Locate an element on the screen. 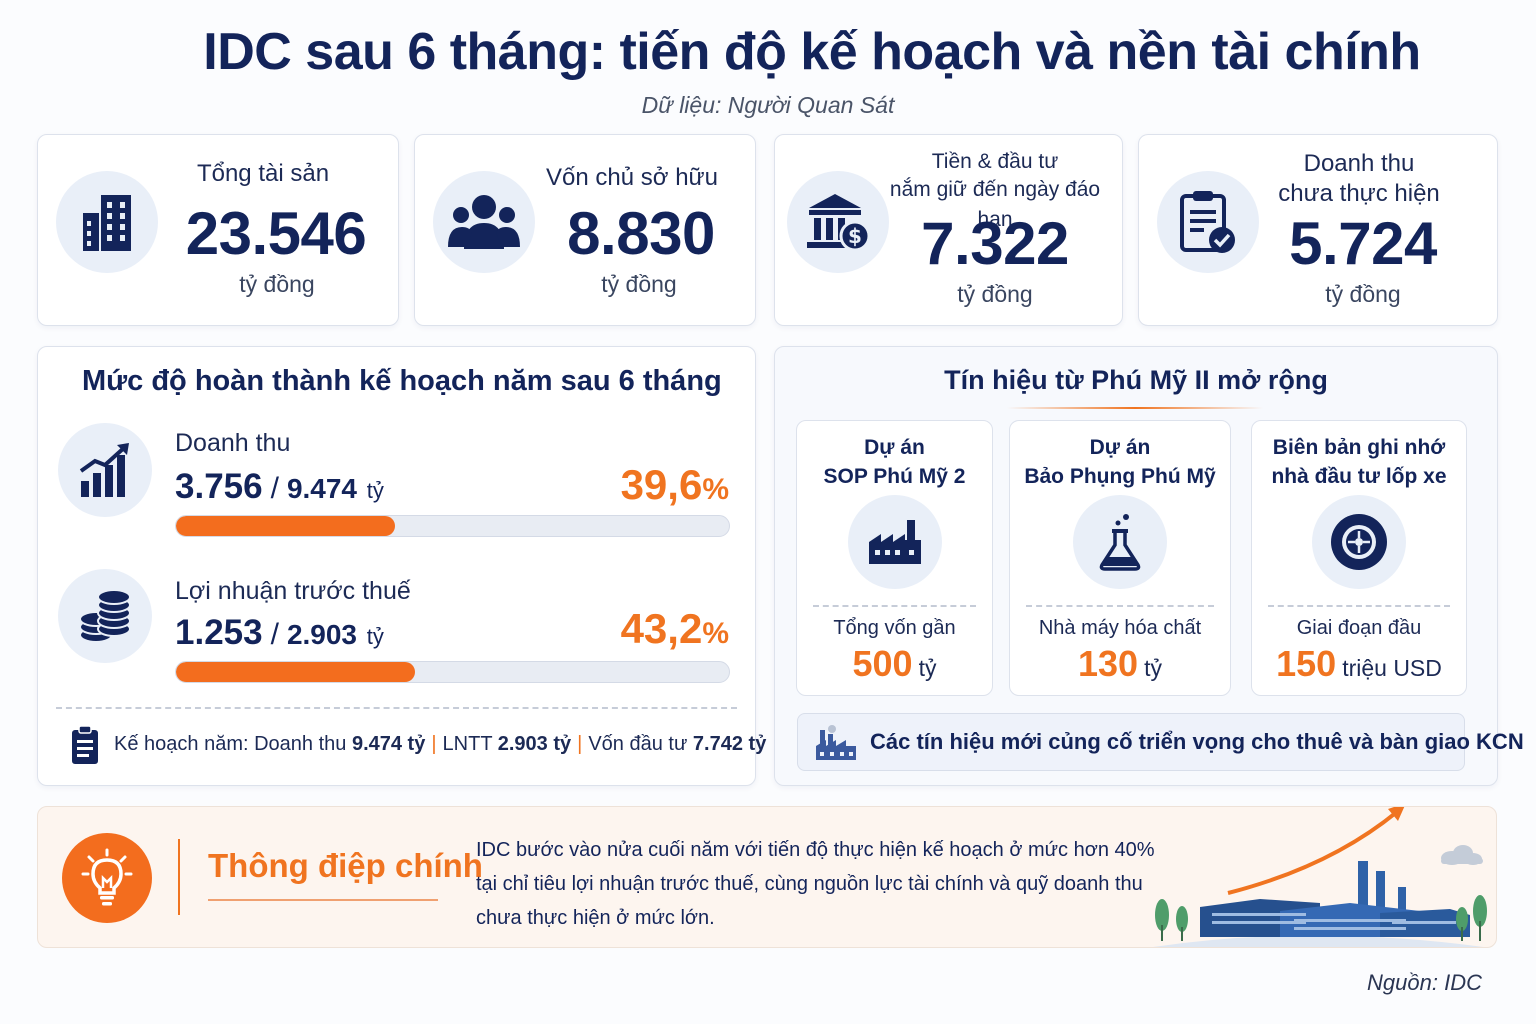 The image size is (1536, 1024). project-title-line2: nhà đầu tư lốp xe is located at coordinates (1359, 476).